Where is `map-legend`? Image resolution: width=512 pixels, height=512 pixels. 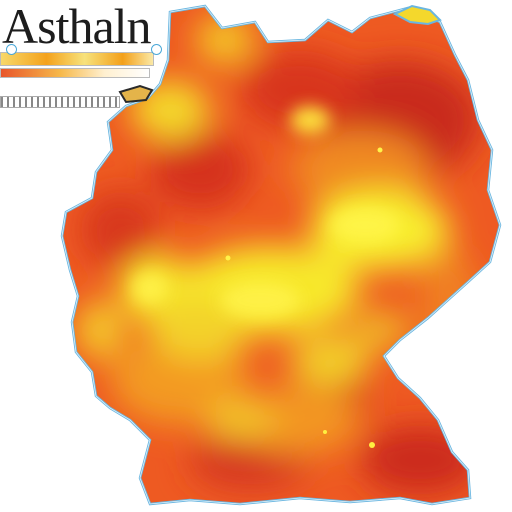
map-legend is located at coordinates (78, 83).